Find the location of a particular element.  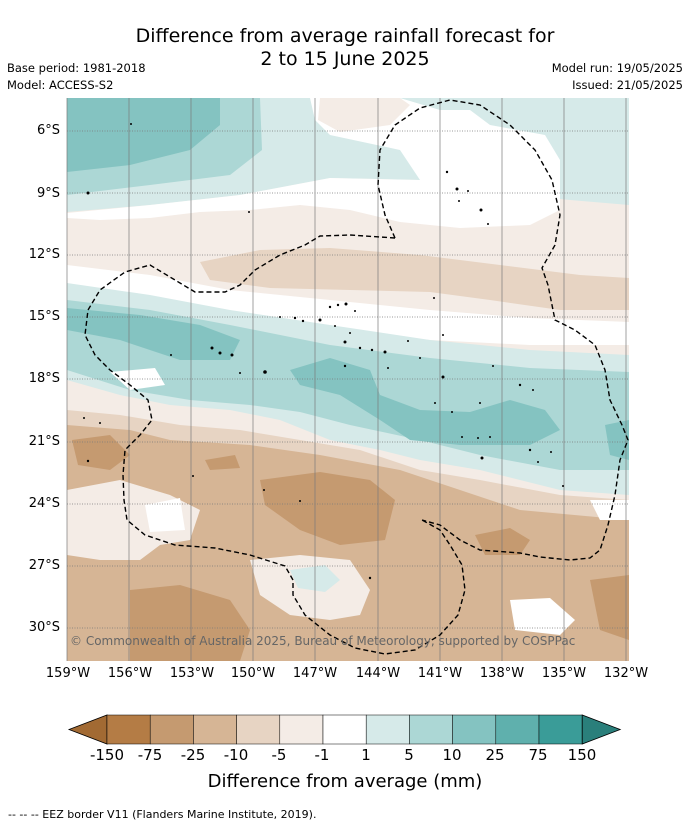

lon-label: 138°W is located at coordinates (502, 673).